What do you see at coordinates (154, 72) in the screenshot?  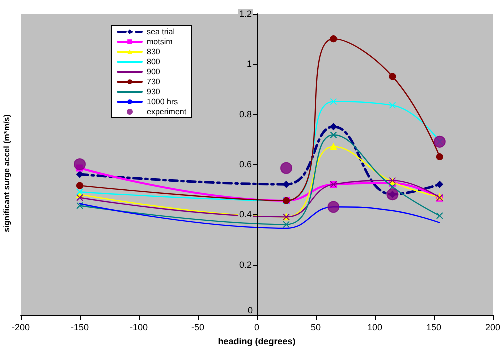 I see `legend-label: 900` at bounding box center [154, 72].